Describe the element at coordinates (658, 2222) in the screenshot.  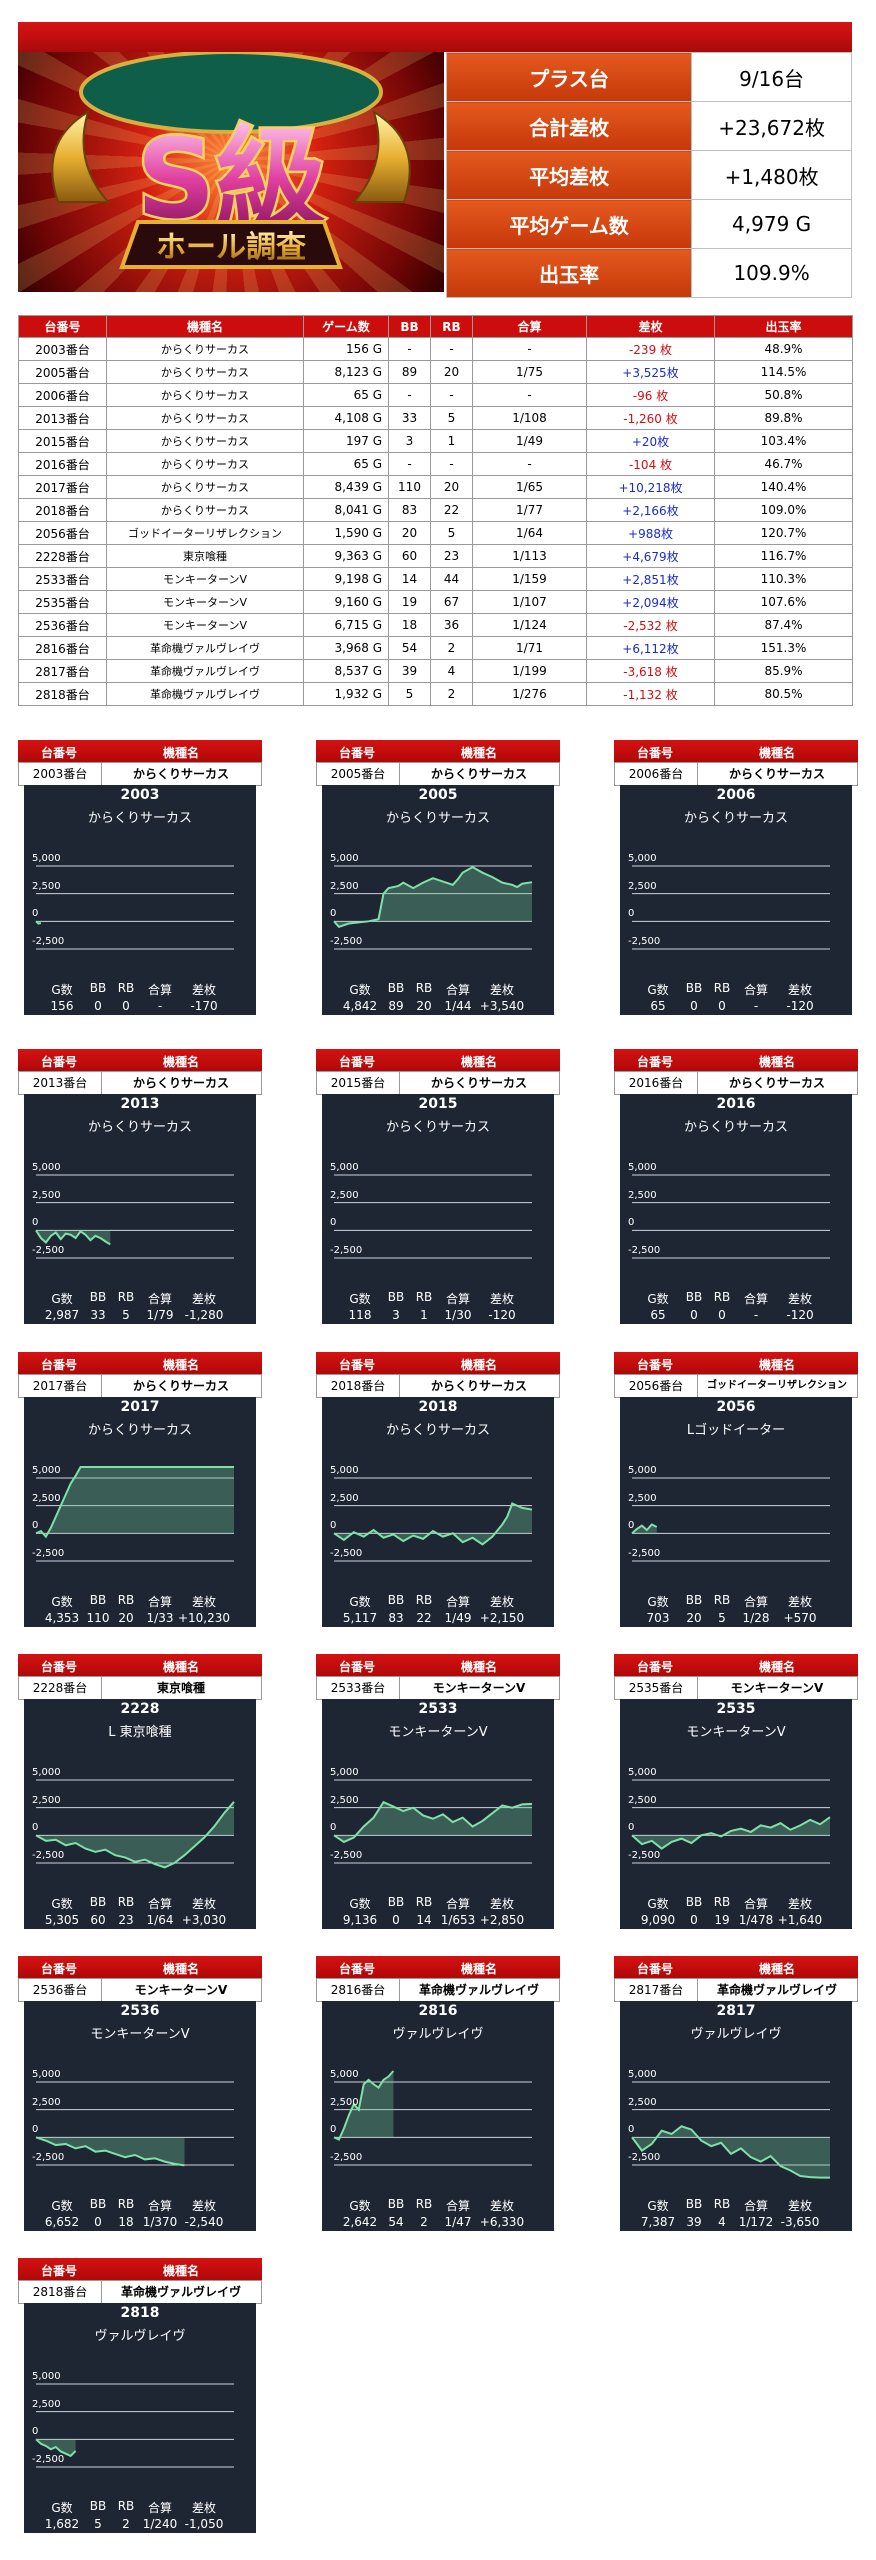
I see `footer-value-g: 7,387` at that location.